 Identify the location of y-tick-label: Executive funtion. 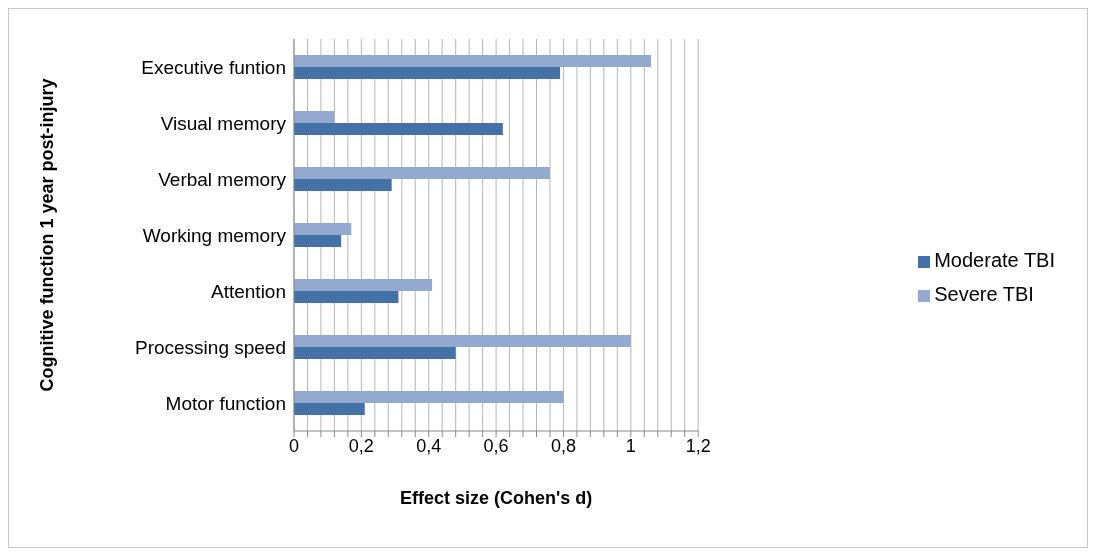
(213, 67).